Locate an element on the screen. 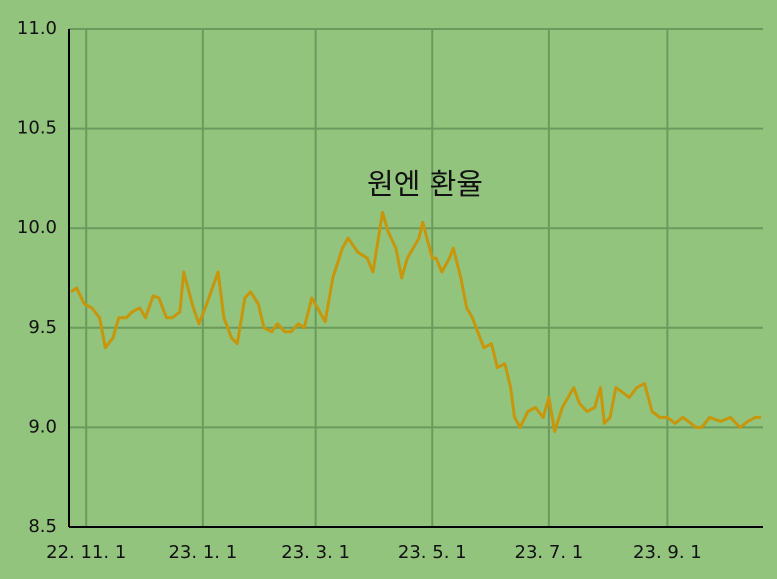 The image size is (777, 579). x-tick-label: 23. 1. 1 is located at coordinates (202, 552).